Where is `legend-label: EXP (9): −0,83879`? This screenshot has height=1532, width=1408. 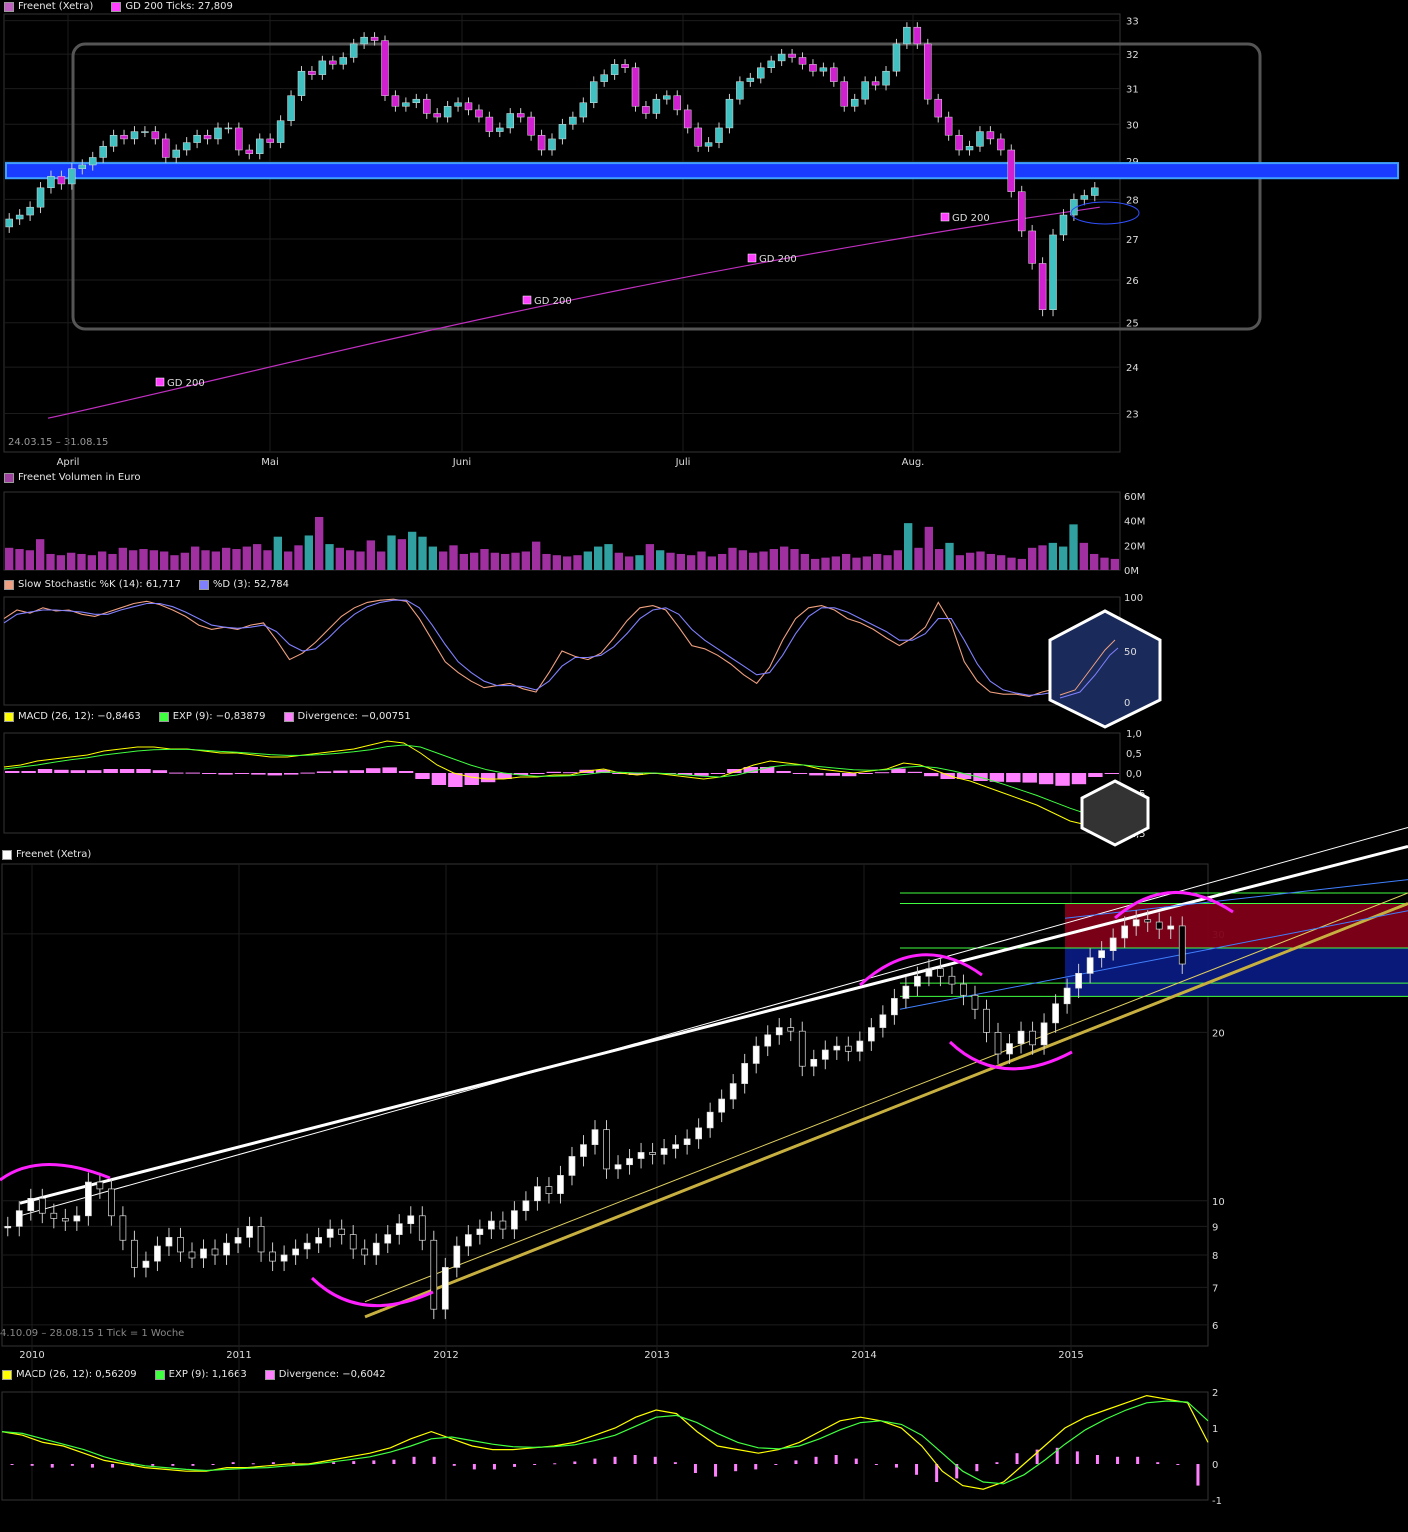
legend-label: EXP (9): −0,83879 is located at coordinates (219, 716).